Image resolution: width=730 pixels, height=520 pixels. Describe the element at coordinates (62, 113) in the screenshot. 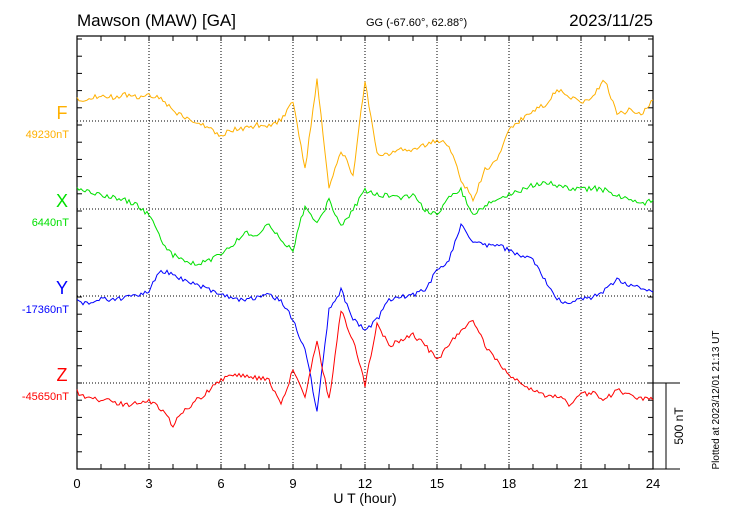

I see `series-f-name: F` at that location.